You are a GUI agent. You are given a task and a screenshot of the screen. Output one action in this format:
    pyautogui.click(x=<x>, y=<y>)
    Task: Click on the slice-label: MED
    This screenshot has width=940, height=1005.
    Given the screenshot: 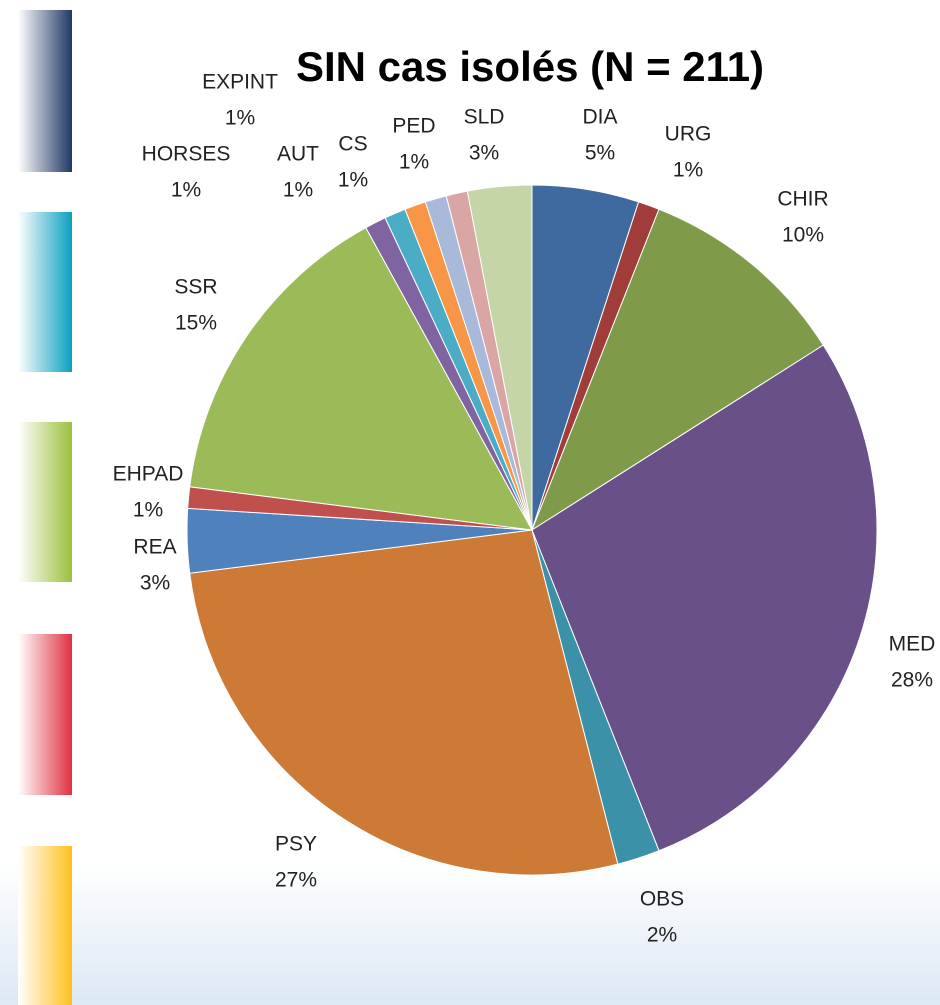 What is the action you would take?
    pyautogui.click(x=912, y=644)
    